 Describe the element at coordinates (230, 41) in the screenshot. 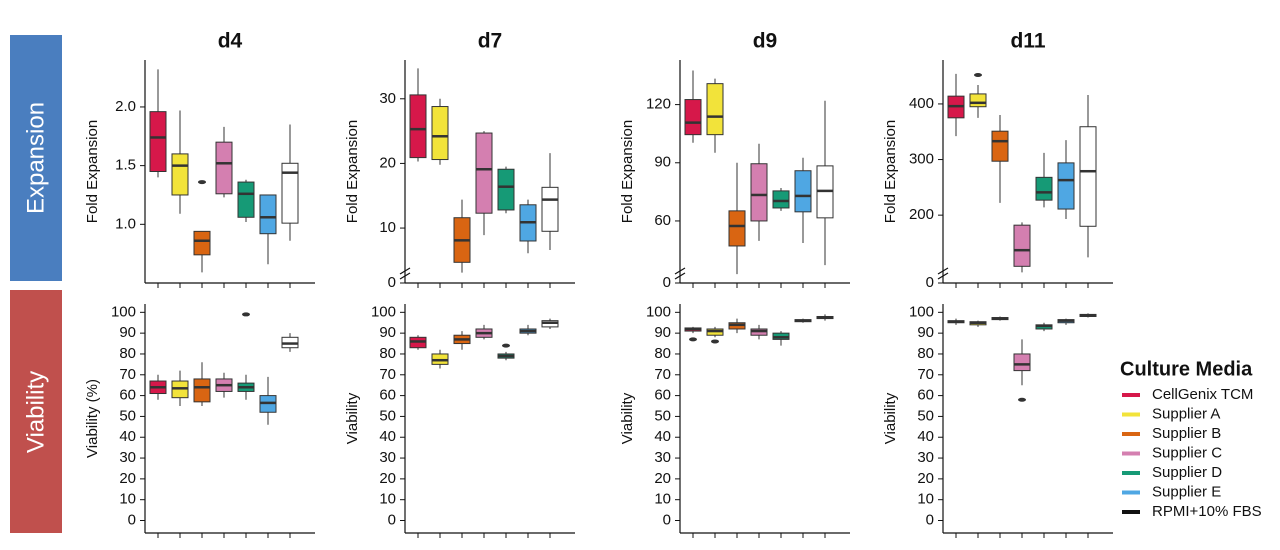

I see `panel-title: d4` at that location.